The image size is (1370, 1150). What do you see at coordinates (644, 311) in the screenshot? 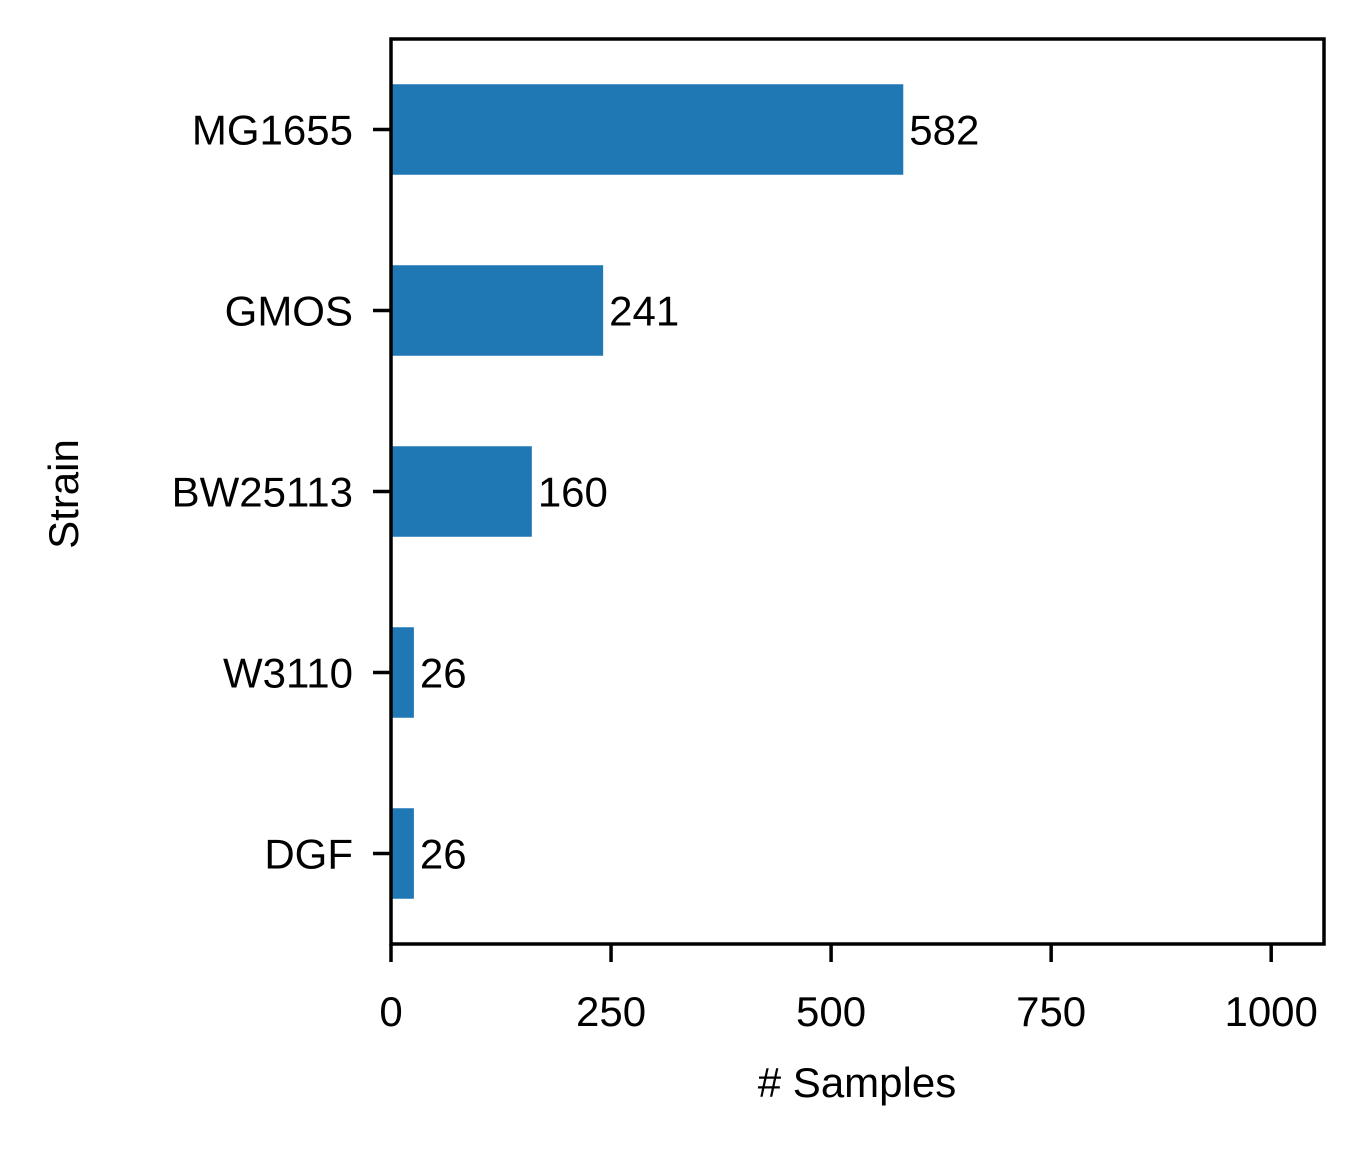
I see `bar-value-label-gmos: 241` at bounding box center [644, 311].